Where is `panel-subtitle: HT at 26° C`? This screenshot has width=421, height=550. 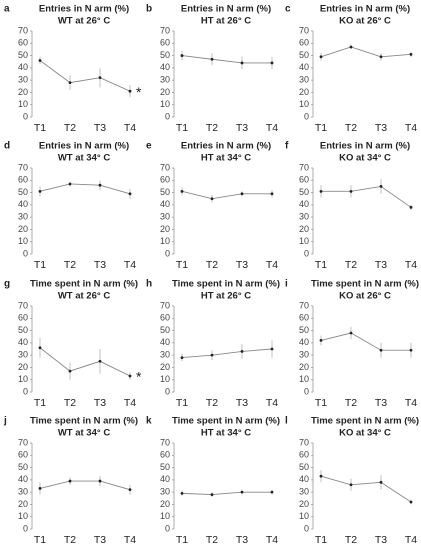
panel-subtitle: HT at 26° C is located at coordinates (226, 21).